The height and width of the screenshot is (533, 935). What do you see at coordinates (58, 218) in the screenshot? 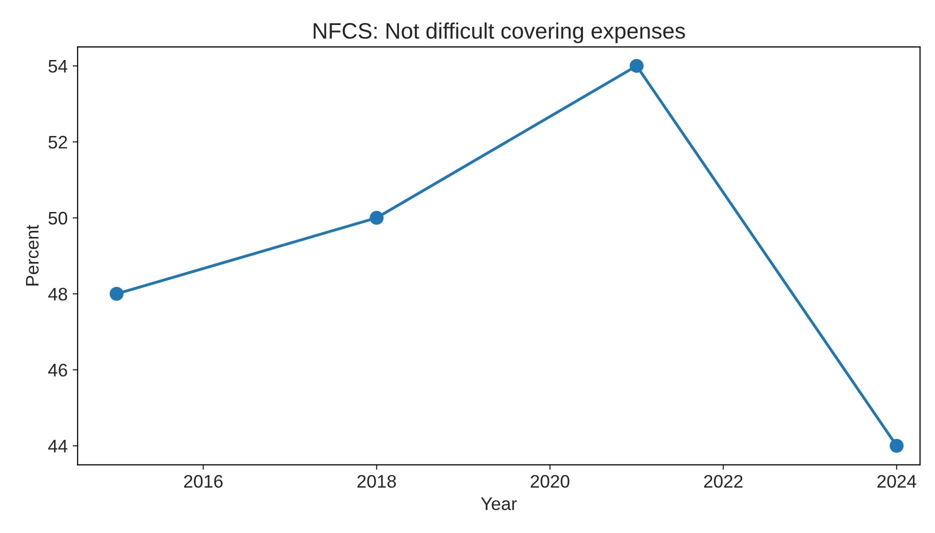
I see `y-tick-label: 50` at bounding box center [58, 218].